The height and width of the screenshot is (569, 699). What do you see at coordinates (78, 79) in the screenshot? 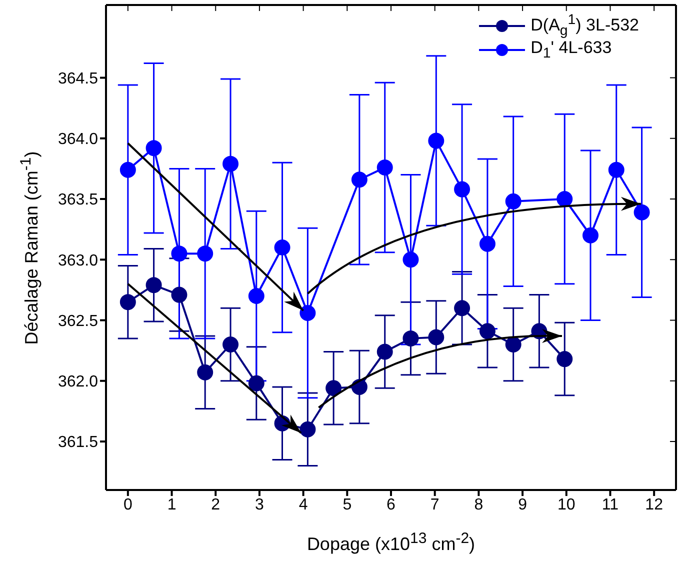
I see `y-tick-label: 364.5` at bounding box center [78, 79].